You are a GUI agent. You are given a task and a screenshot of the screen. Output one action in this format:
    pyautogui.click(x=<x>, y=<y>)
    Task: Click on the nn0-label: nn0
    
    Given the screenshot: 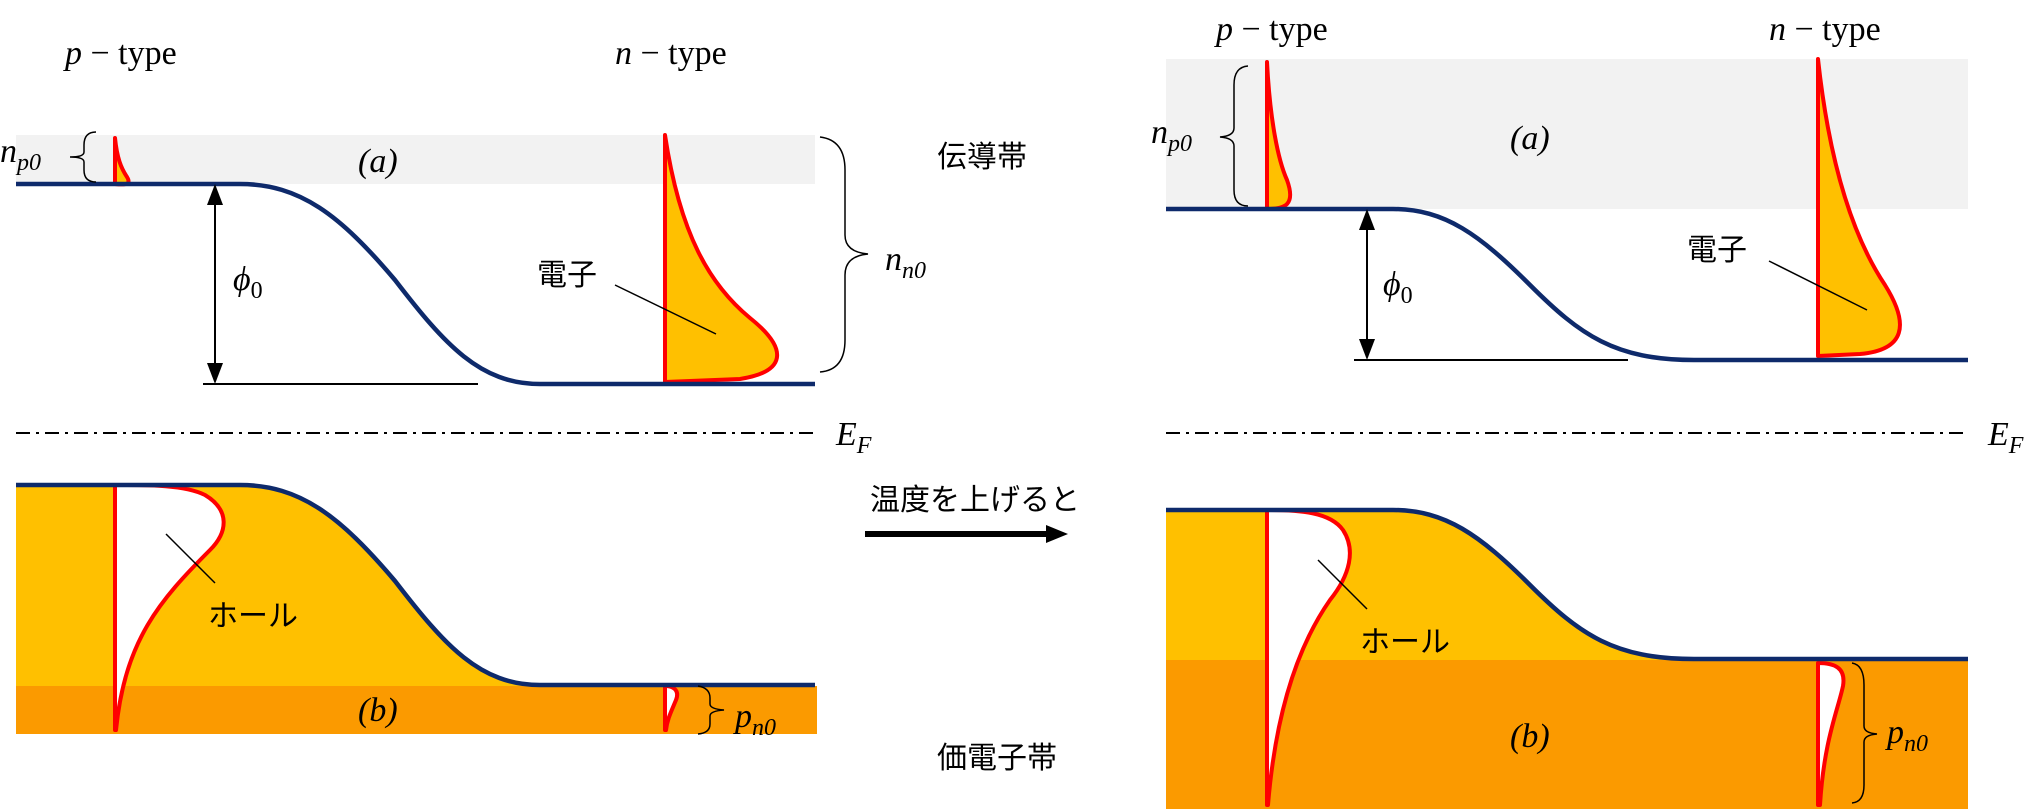 What is the action you would take?
    pyautogui.click(x=905, y=262)
    